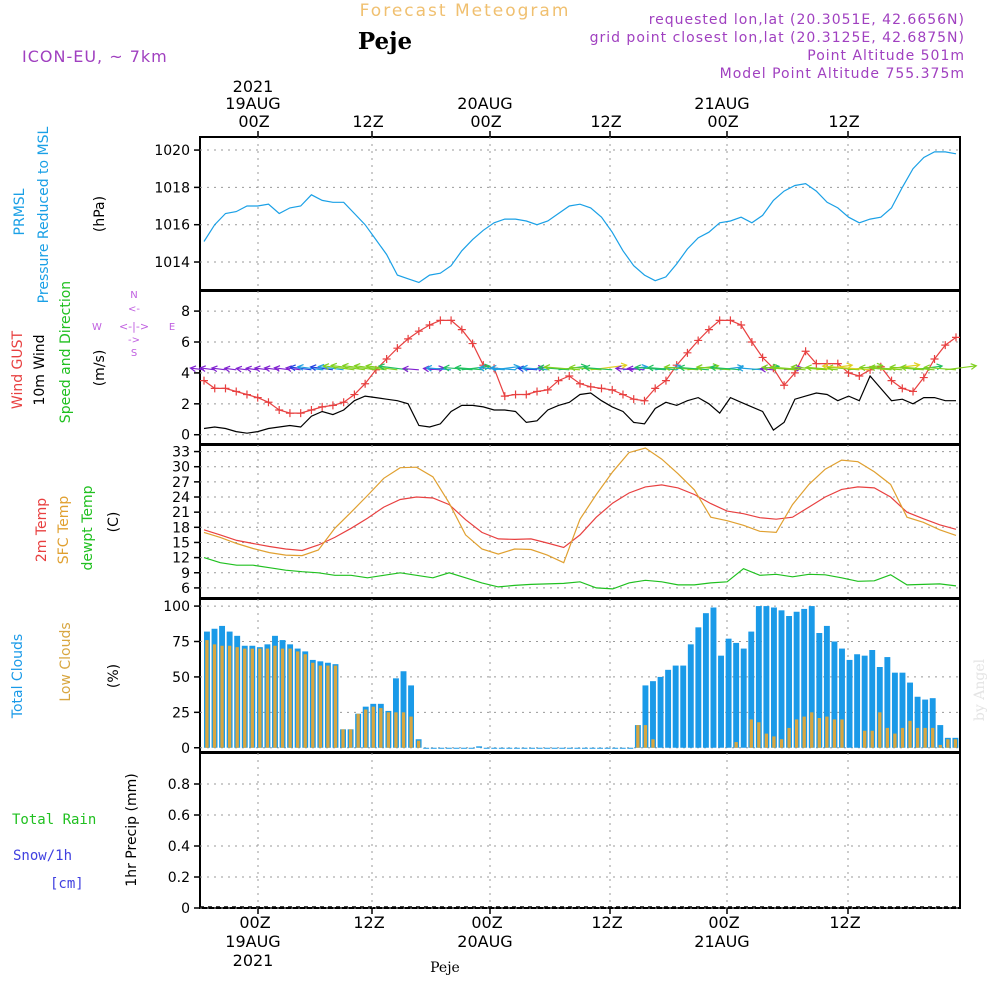  What do you see at coordinates (181, 453) in the screenshot?
I see `temp-ytick-label: 33` at bounding box center [181, 453].